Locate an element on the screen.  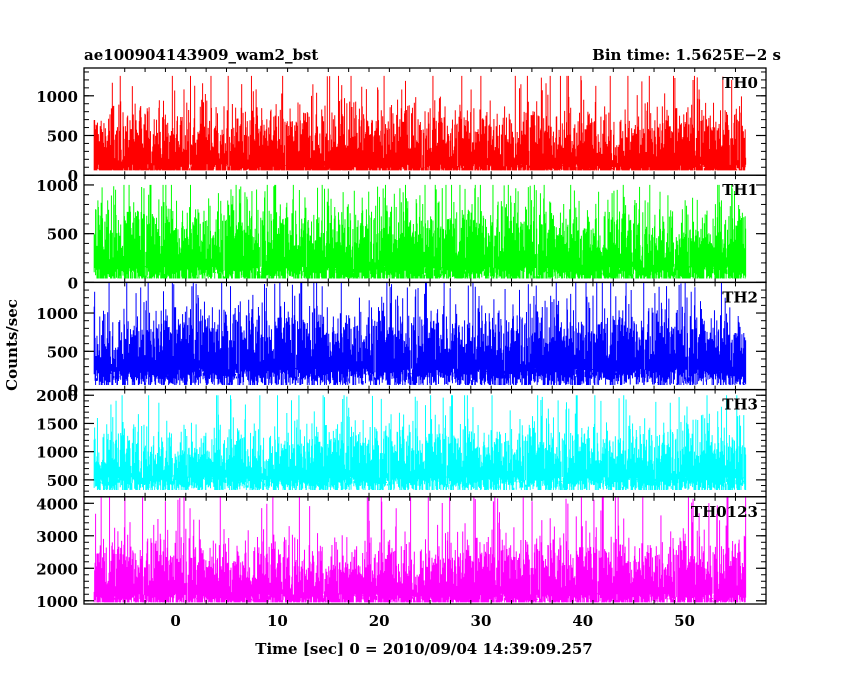
panel-label: TH0123 is located at coordinates (724, 512).